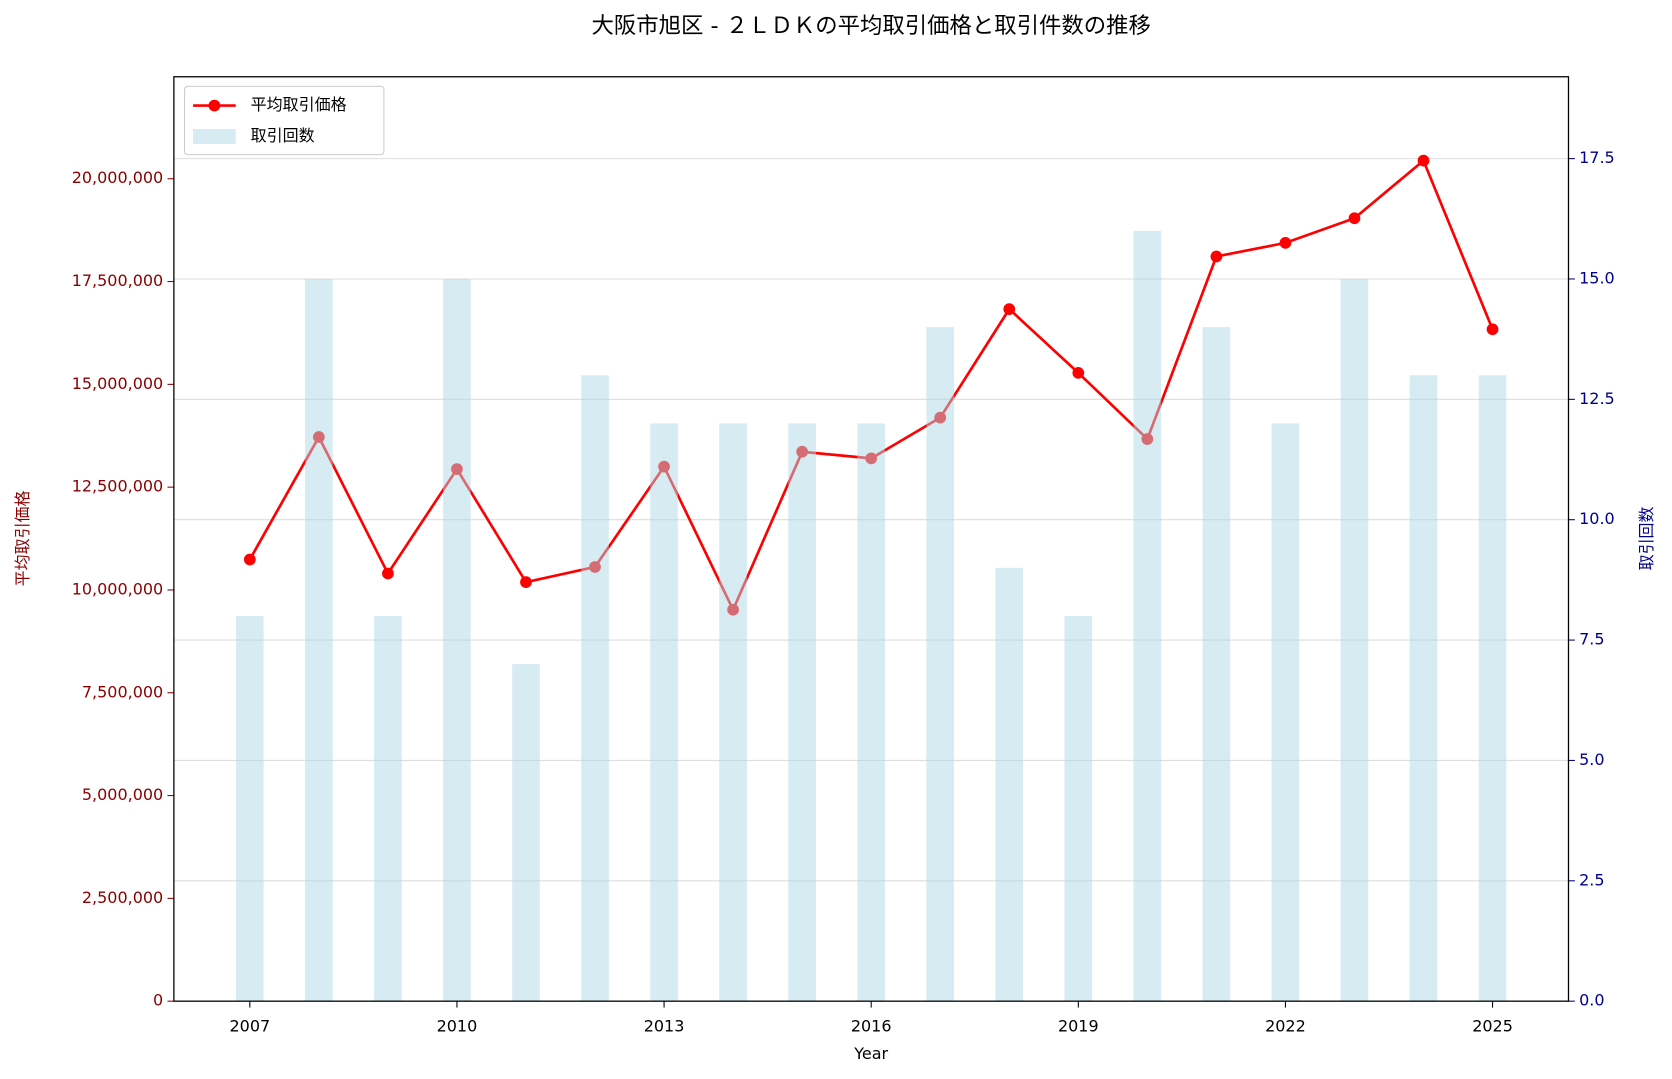  I want to click on x-tick-label: 2007, so click(249, 1025).